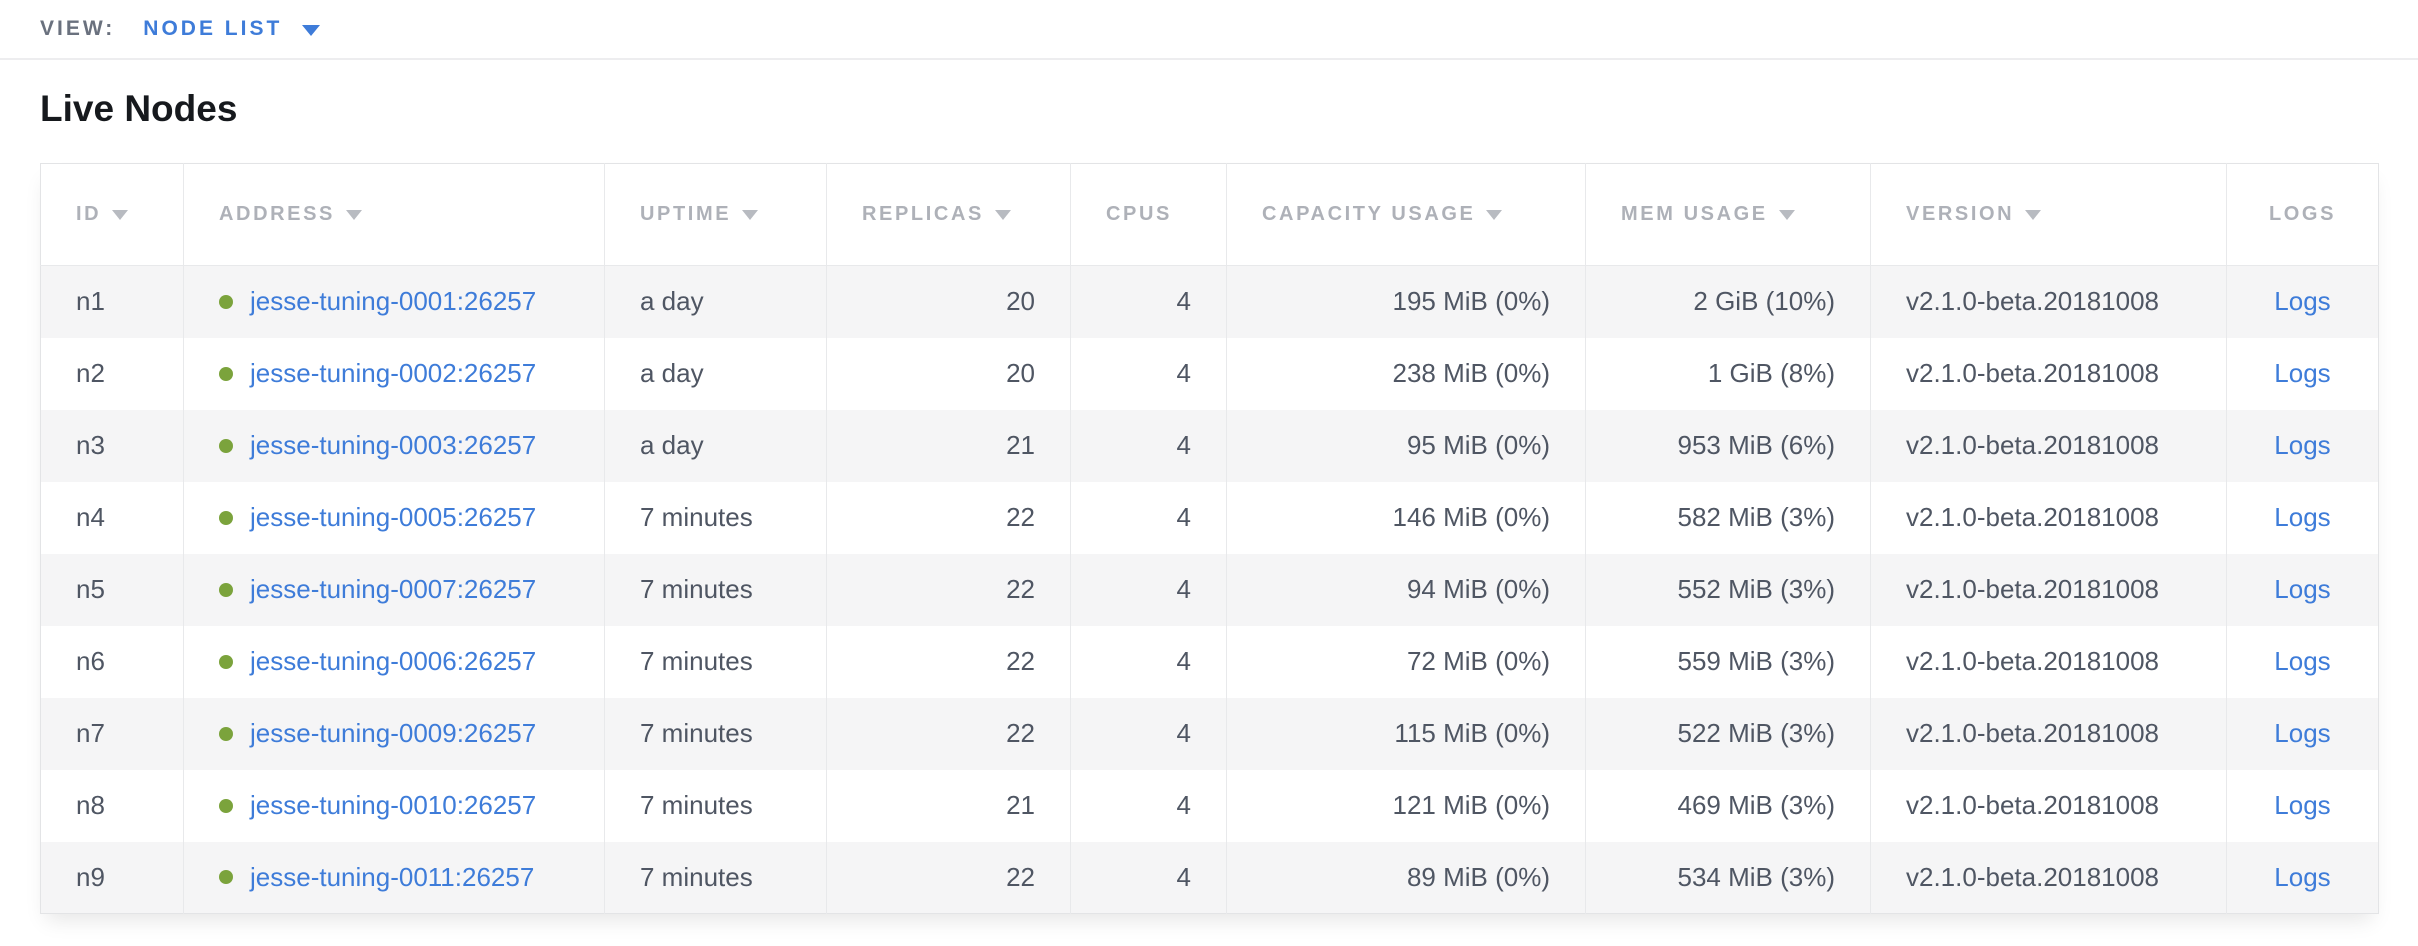  What do you see at coordinates (1139, 214) in the screenshot?
I see `column-label: CPUS` at bounding box center [1139, 214].